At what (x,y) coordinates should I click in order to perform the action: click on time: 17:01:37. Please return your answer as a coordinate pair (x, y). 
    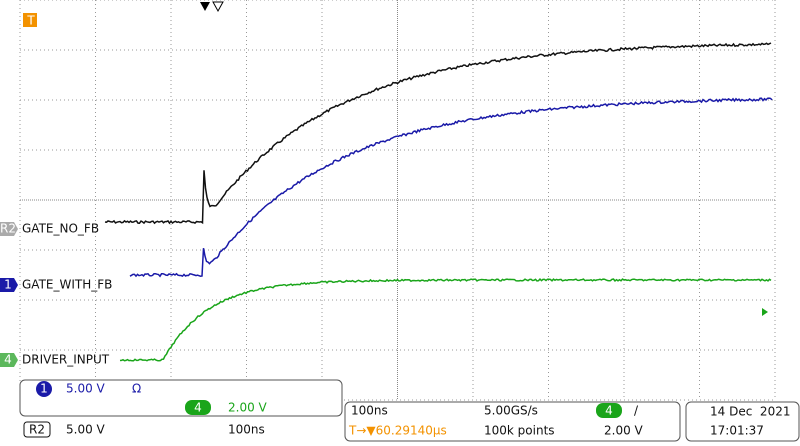
    Looking at the image, I should click on (737, 431).